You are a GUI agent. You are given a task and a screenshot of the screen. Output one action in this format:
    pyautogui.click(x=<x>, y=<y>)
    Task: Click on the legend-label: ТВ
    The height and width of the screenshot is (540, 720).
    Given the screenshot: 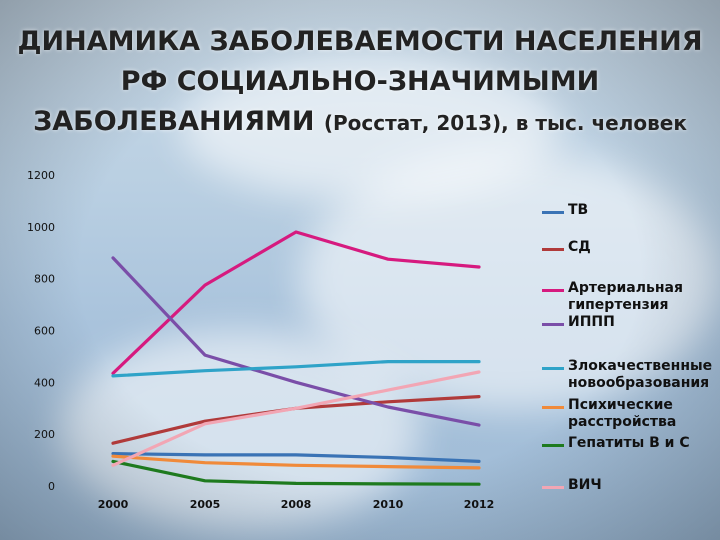 What is the action you would take?
    pyautogui.click(x=578, y=210)
    